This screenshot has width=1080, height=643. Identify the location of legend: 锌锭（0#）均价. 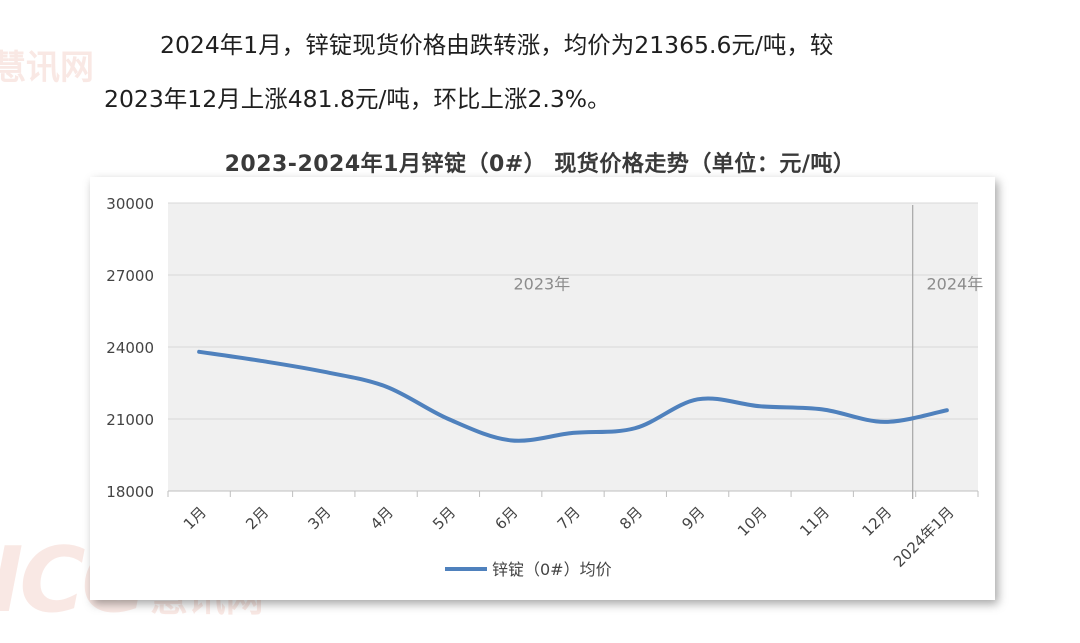
(528, 569).